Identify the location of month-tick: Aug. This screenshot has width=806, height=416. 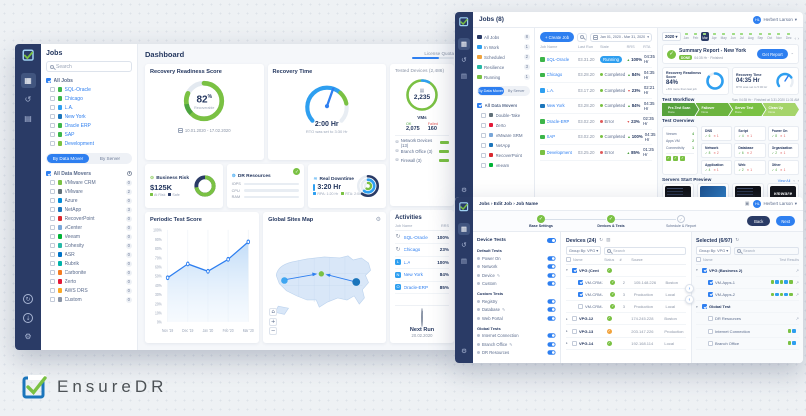
(750, 36).